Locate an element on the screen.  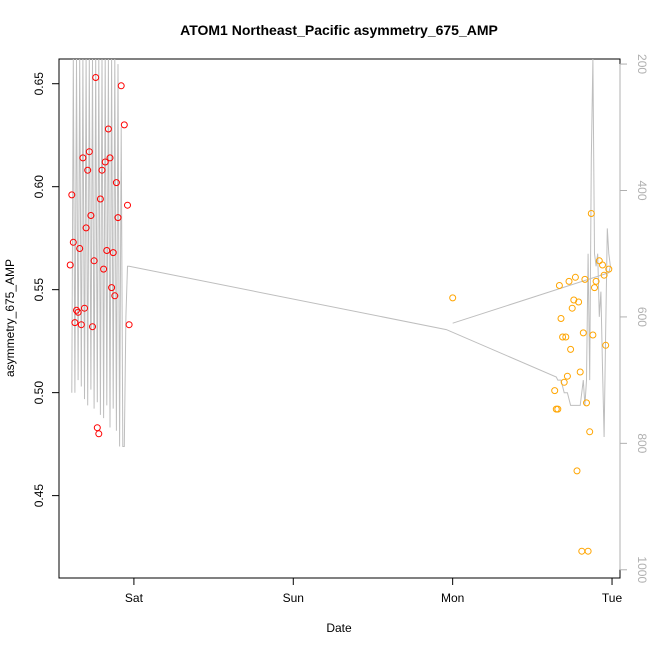
y-tick-label: 0.45 is located at coordinates (39, 496).